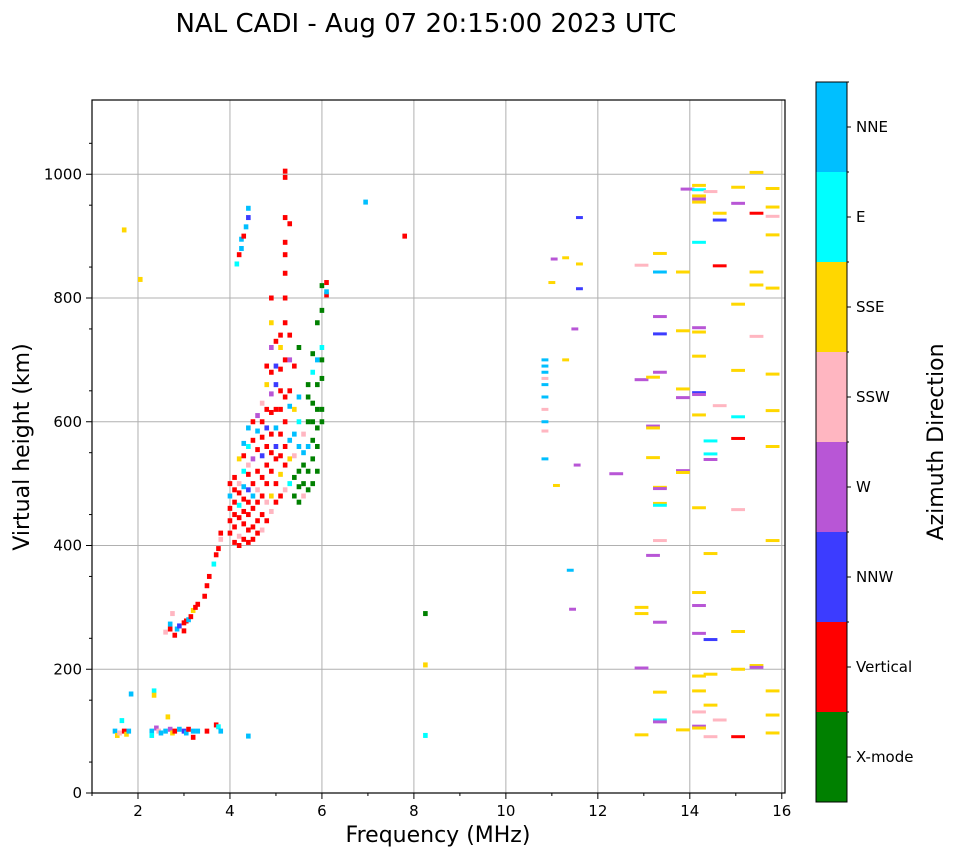  Describe the element at coordinates (781, 811) in the screenshot. I see `x-tick-label: 16` at that location.